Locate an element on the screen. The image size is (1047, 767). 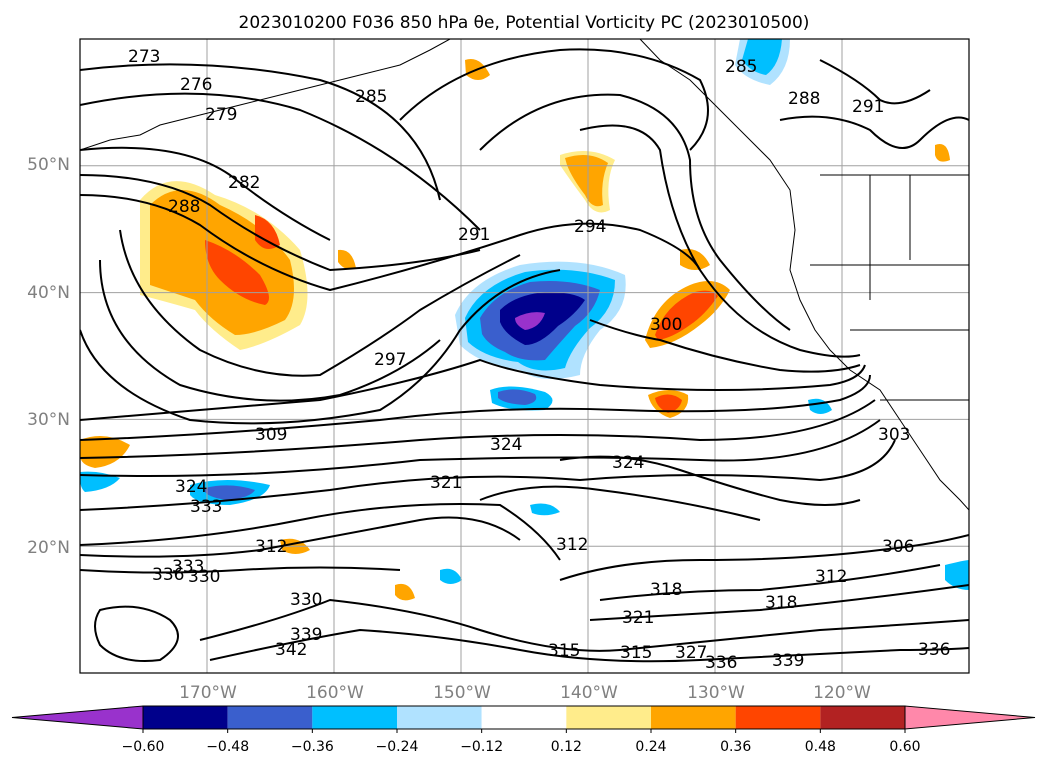
coastline is located at coordinates (265, 95).